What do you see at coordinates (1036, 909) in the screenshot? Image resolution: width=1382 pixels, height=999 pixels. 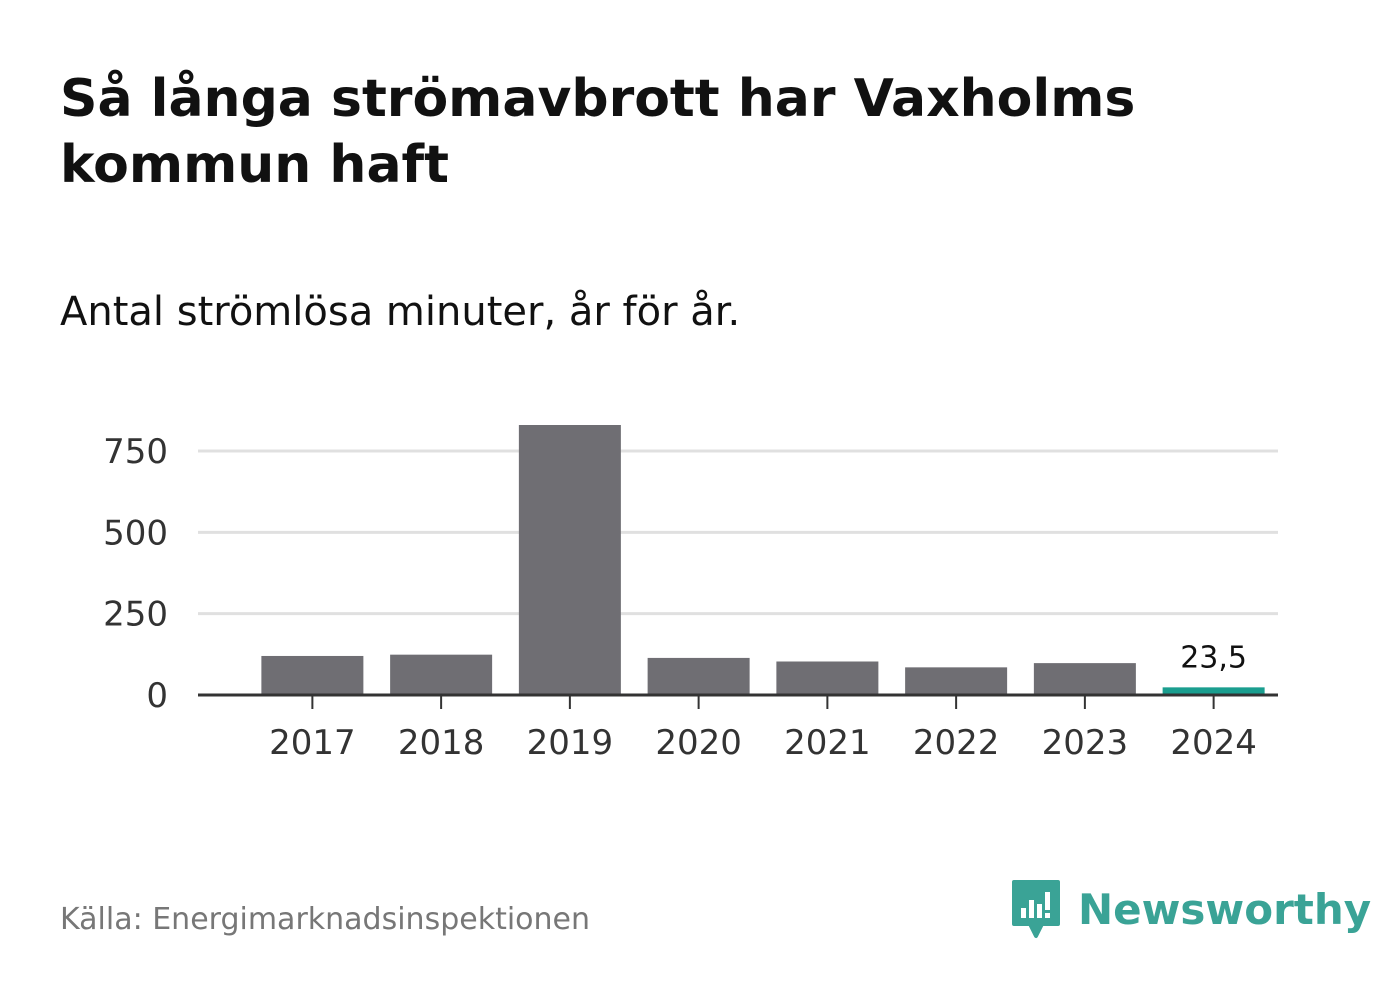 I see `newsworthy-logo-icon` at bounding box center [1036, 909].